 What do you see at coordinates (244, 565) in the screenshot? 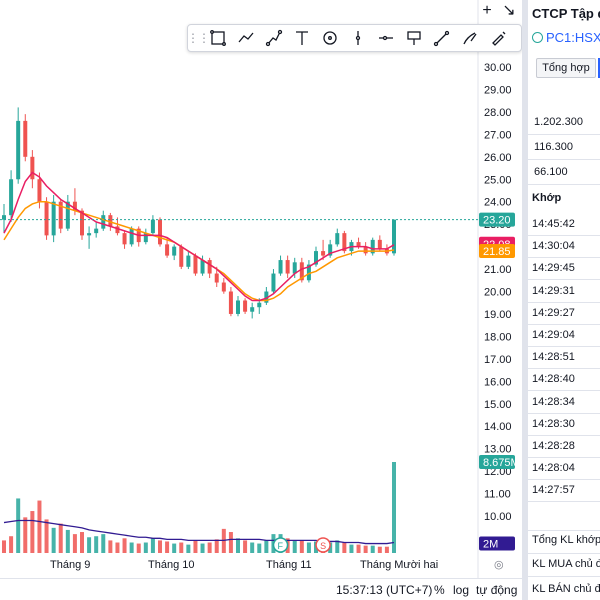
I see `time-axis: Tháng 9 Tháng 10 Tháng 11 Tháng Mười hai` at bounding box center [244, 565].